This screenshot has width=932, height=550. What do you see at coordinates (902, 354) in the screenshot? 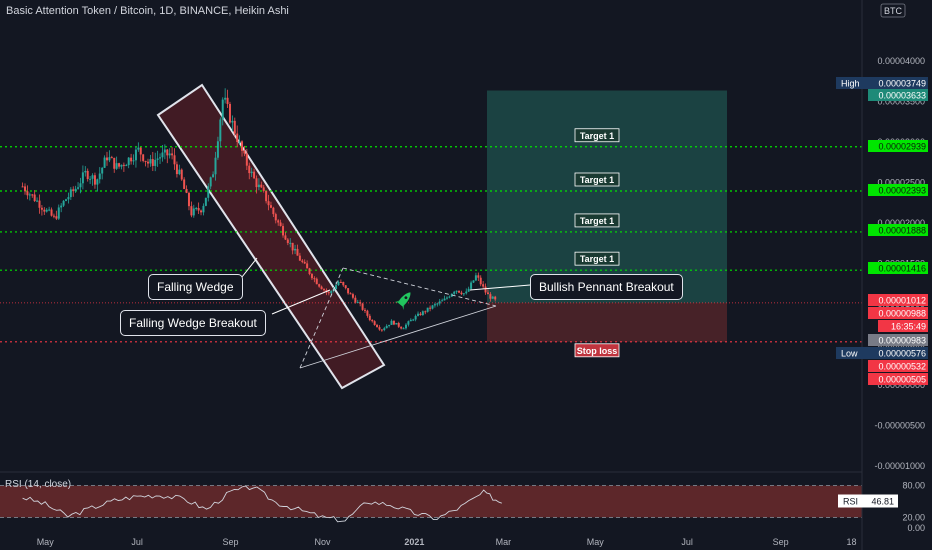
I see `low-price-tag-value: 0.00000576` at bounding box center [902, 354].